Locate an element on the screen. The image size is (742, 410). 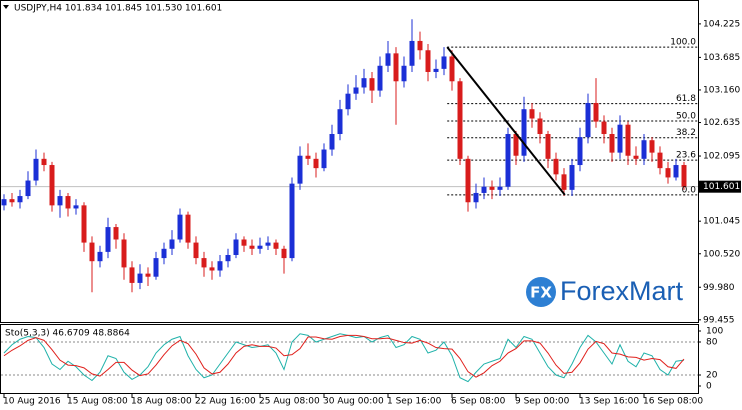
trendline is located at coordinates (506, 121).